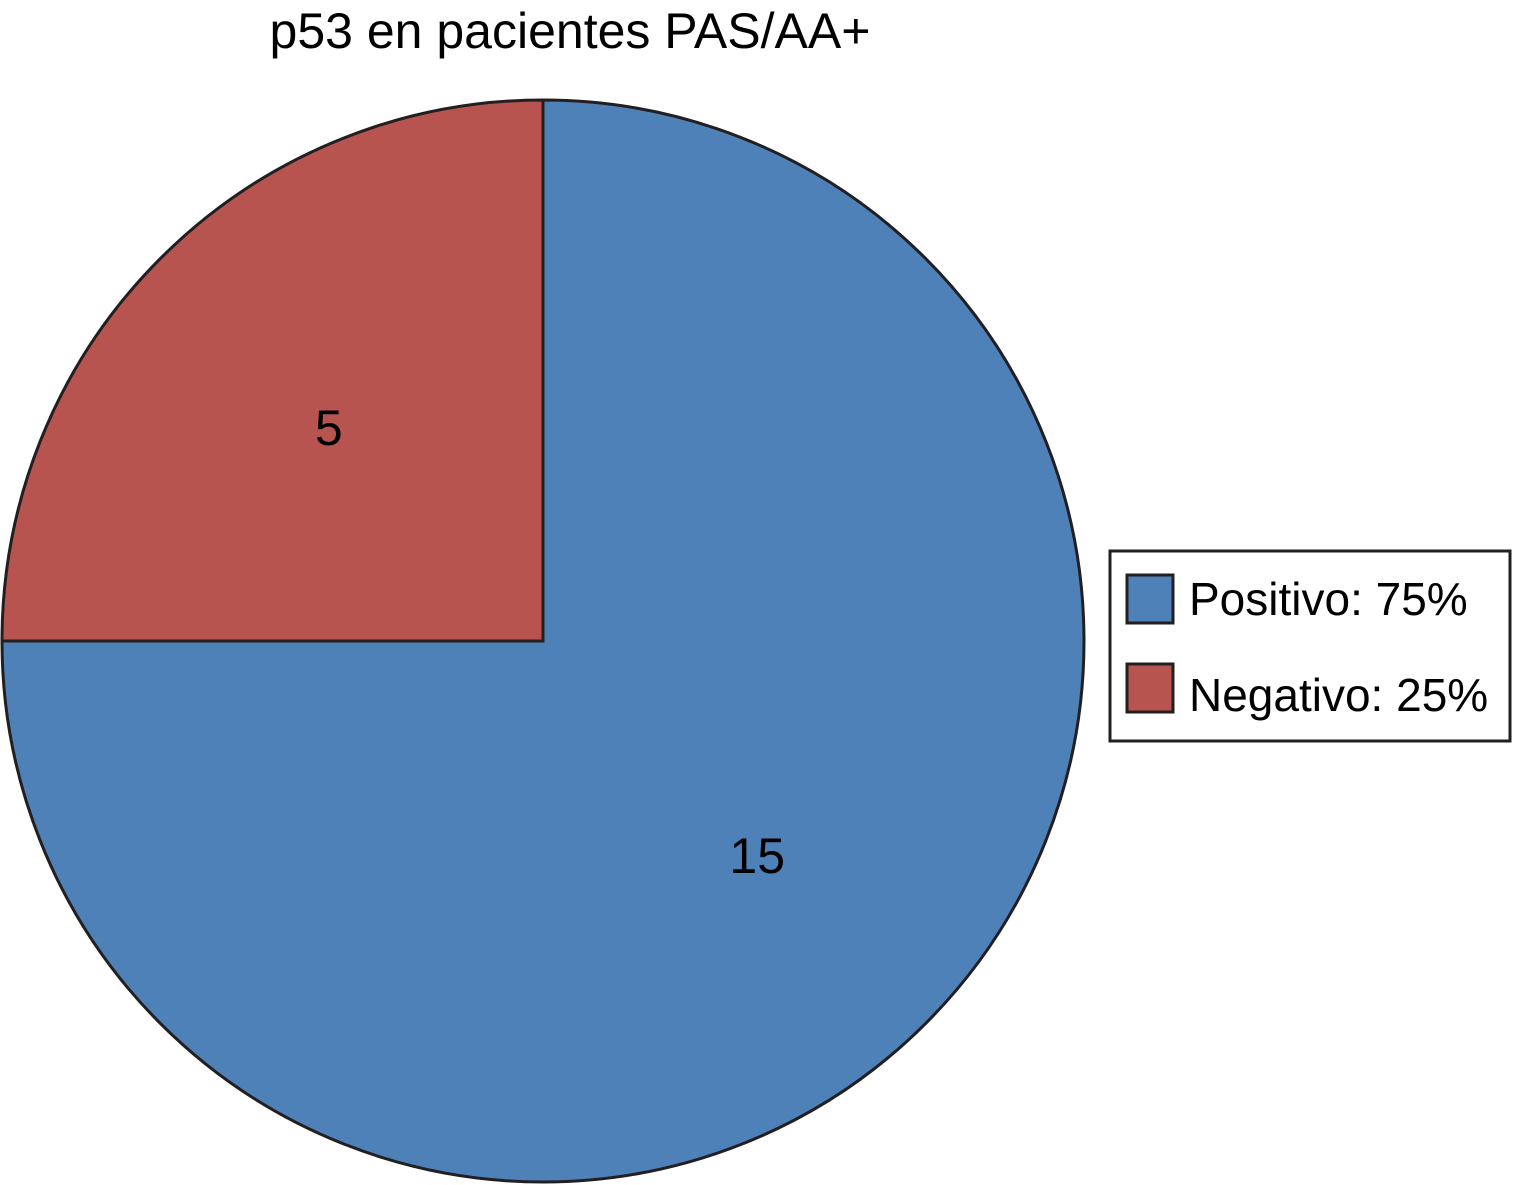 The height and width of the screenshot is (1185, 1513). Describe the element at coordinates (1150, 599) in the screenshot. I see `legend-swatch-positivo` at that location.